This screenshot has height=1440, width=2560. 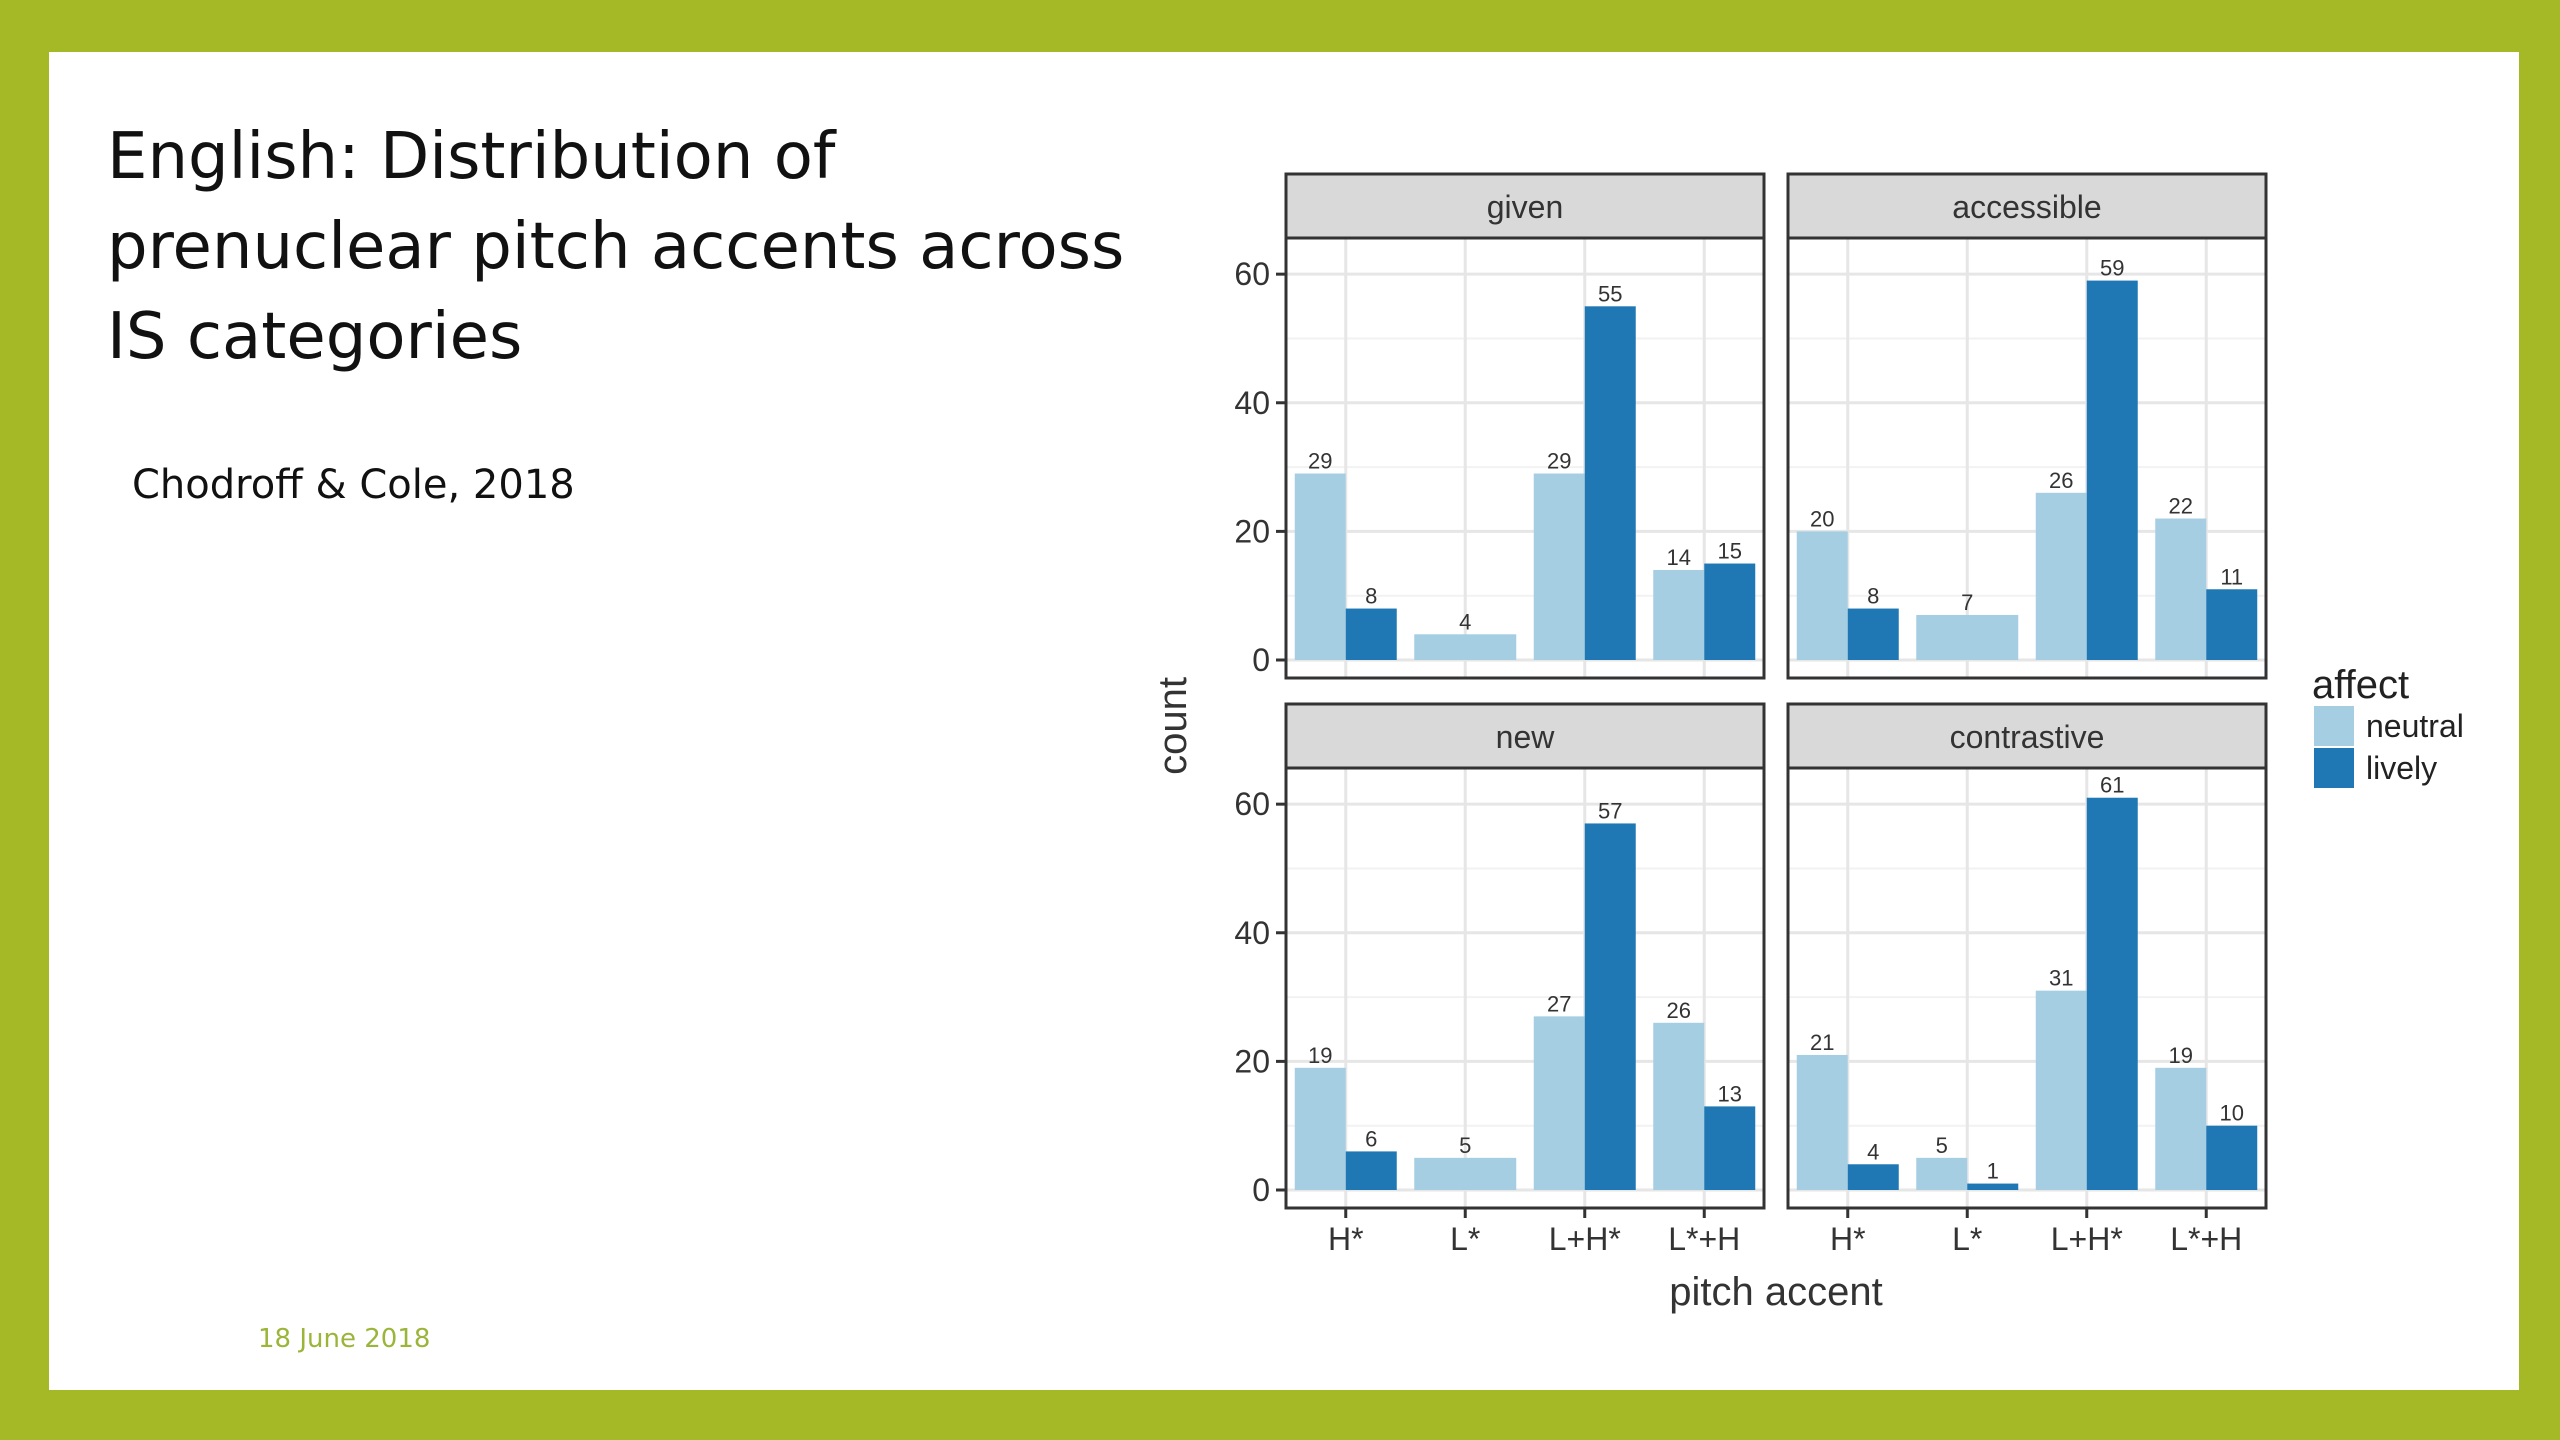 I want to click on data-label-lively: 11, so click(x=2231, y=576).